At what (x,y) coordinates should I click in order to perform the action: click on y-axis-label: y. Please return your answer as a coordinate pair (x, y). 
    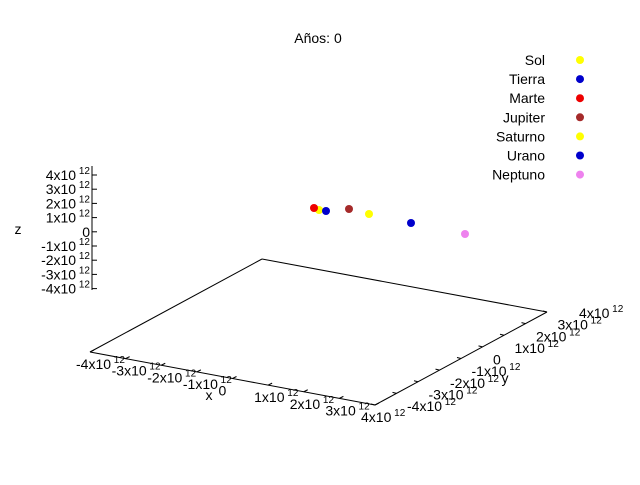
    Looking at the image, I should click on (505, 378).